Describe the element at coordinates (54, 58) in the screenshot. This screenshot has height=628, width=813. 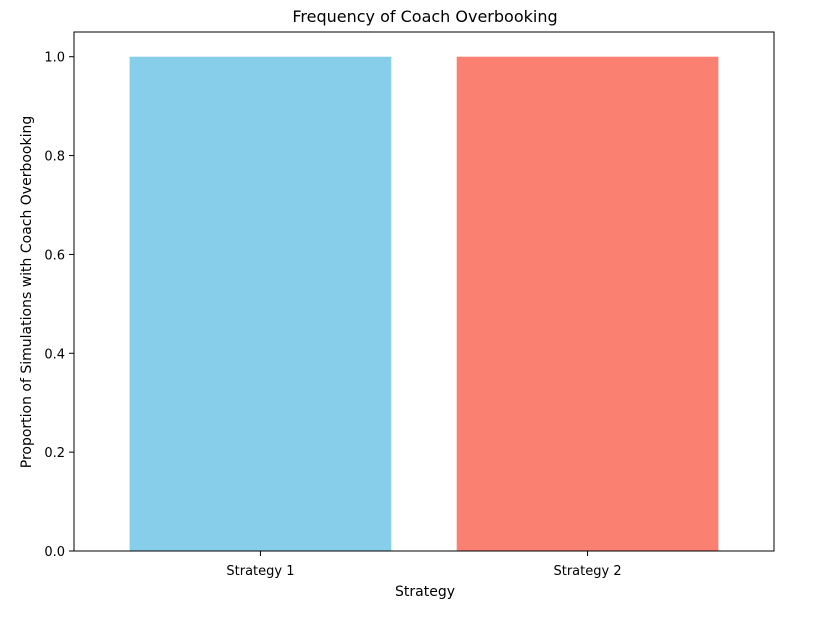
I see `y-tick-label: 1.0` at that location.